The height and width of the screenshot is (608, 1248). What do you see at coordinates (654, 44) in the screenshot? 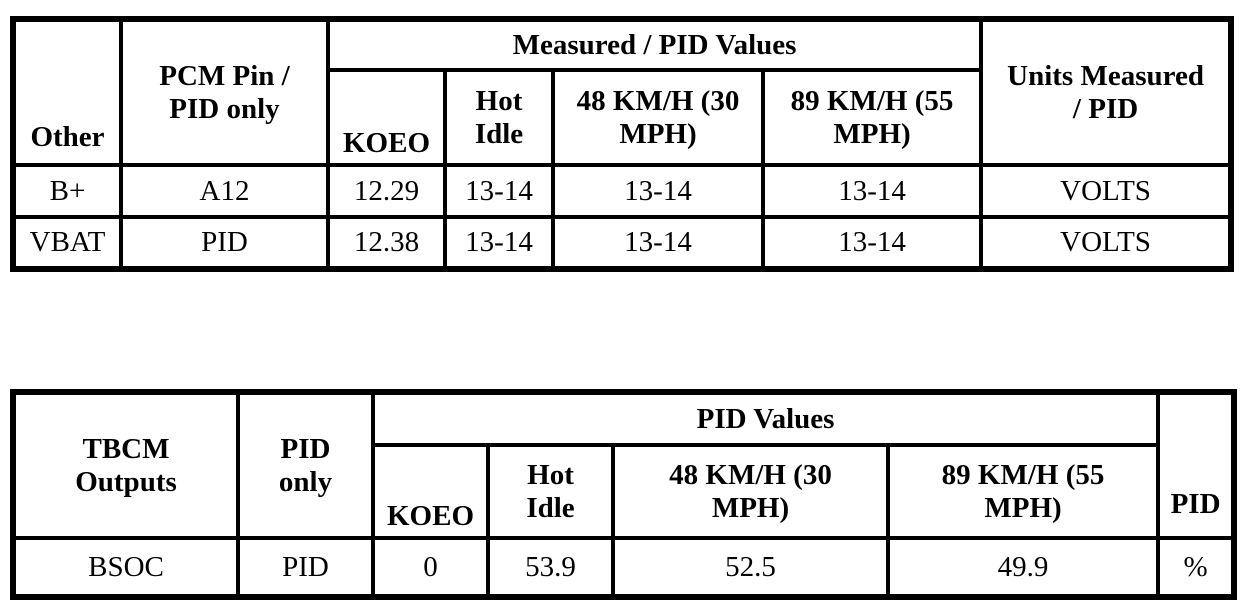
I see `header-measured-pid-values: Measured / PID Values` at bounding box center [654, 44].